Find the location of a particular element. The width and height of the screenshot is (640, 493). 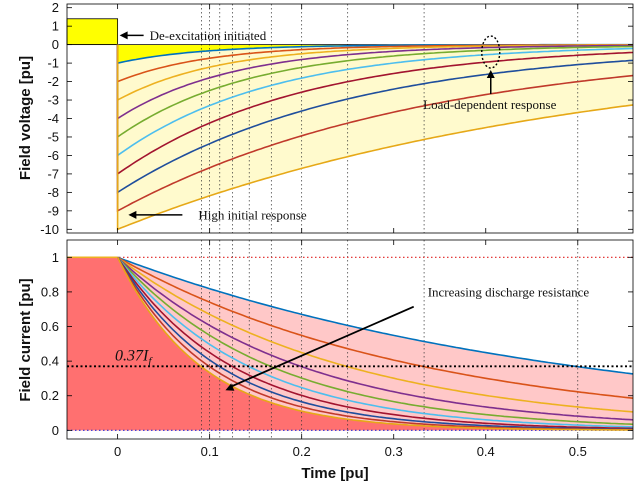

voltage-y-tick-label: 0 is located at coordinates (55, 44).